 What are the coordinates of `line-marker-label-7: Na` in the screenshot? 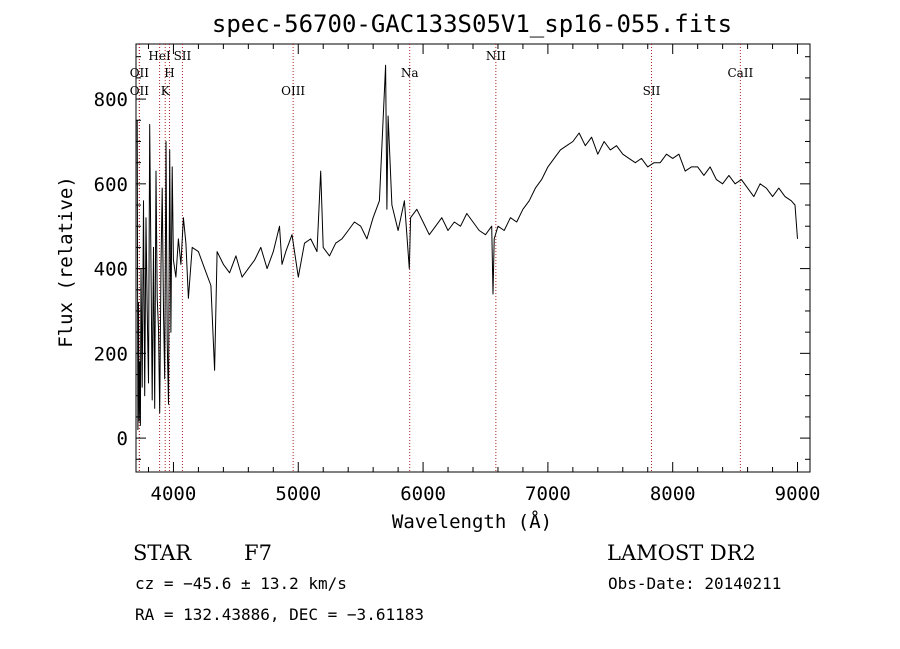 It's located at (410, 73).